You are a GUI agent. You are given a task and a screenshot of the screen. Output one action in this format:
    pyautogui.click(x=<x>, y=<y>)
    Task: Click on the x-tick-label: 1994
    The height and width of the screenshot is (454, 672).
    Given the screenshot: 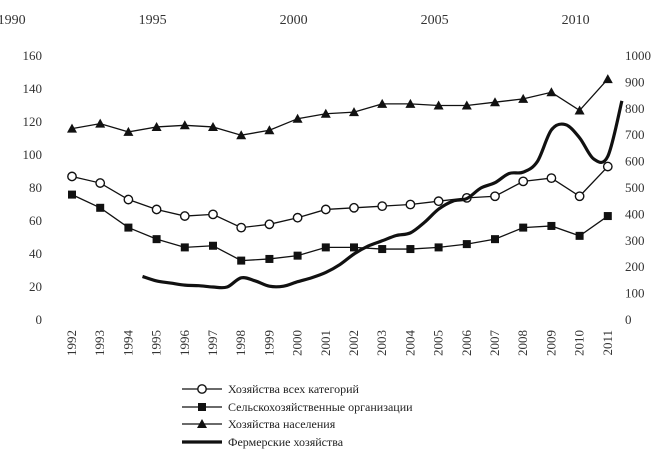 What is the action you would take?
    pyautogui.click(x=127, y=343)
    